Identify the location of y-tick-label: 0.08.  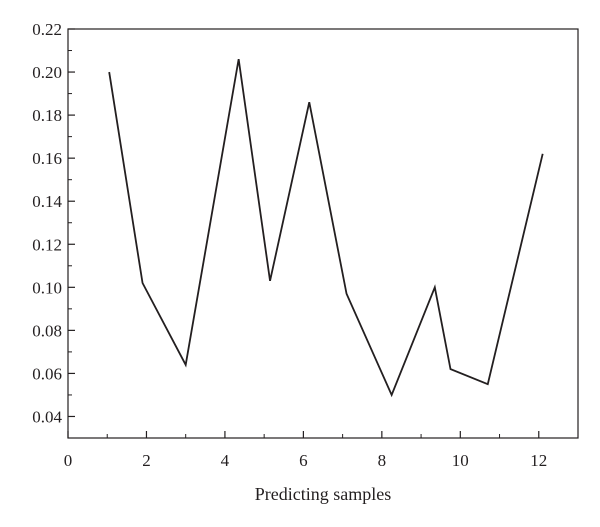
(47, 330).